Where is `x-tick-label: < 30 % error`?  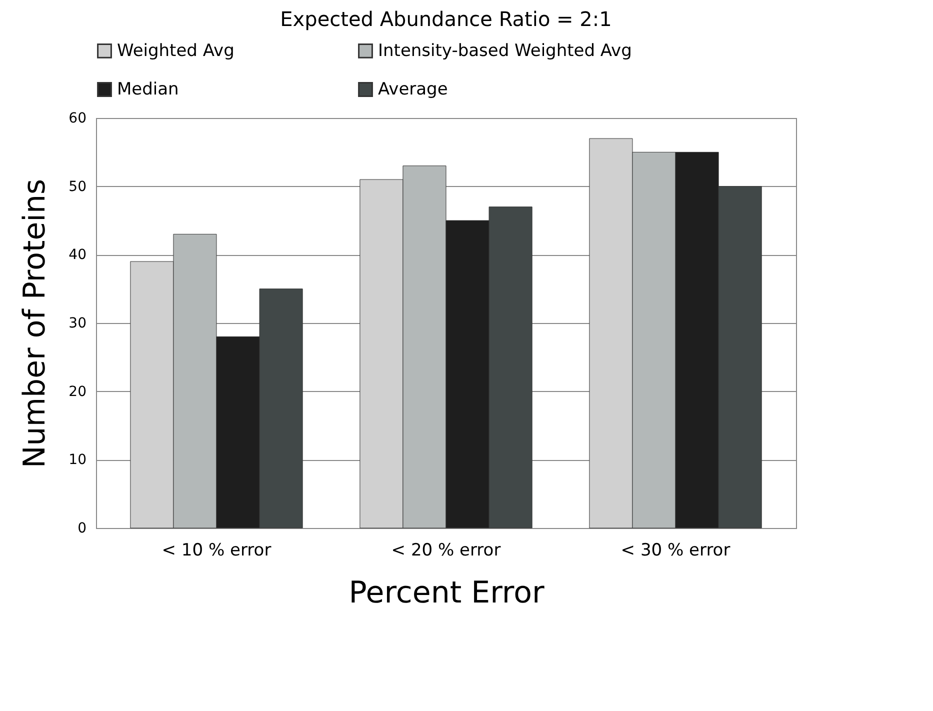
x-tick-label: < 30 % error is located at coordinates (675, 550).